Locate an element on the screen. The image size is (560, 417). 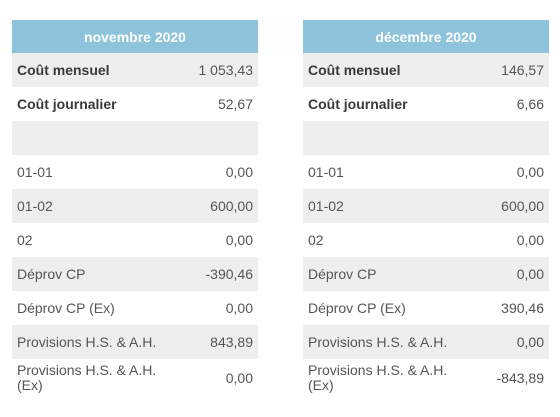
row-value: 52,67 is located at coordinates (235, 104).